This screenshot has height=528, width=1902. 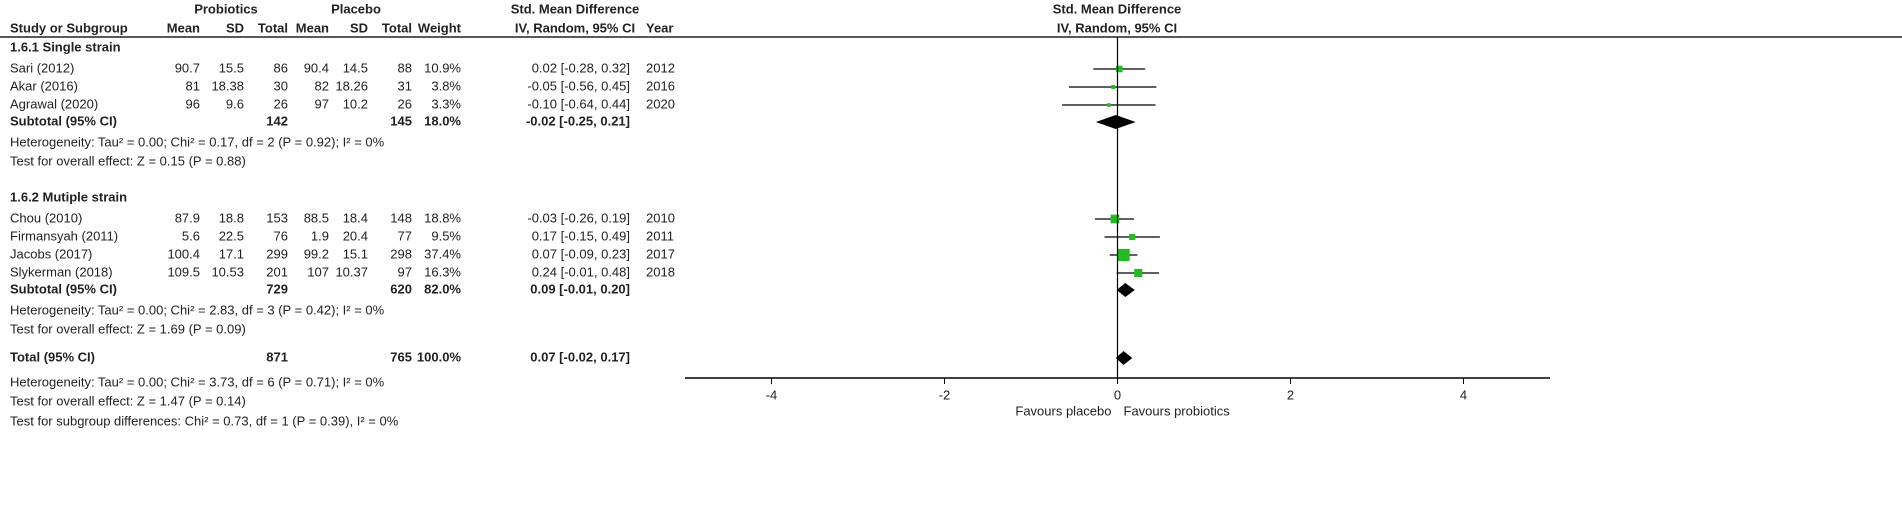 What do you see at coordinates (191, 235) in the screenshot?
I see `table-cell: 5.6` at bounding box center [191, 235].